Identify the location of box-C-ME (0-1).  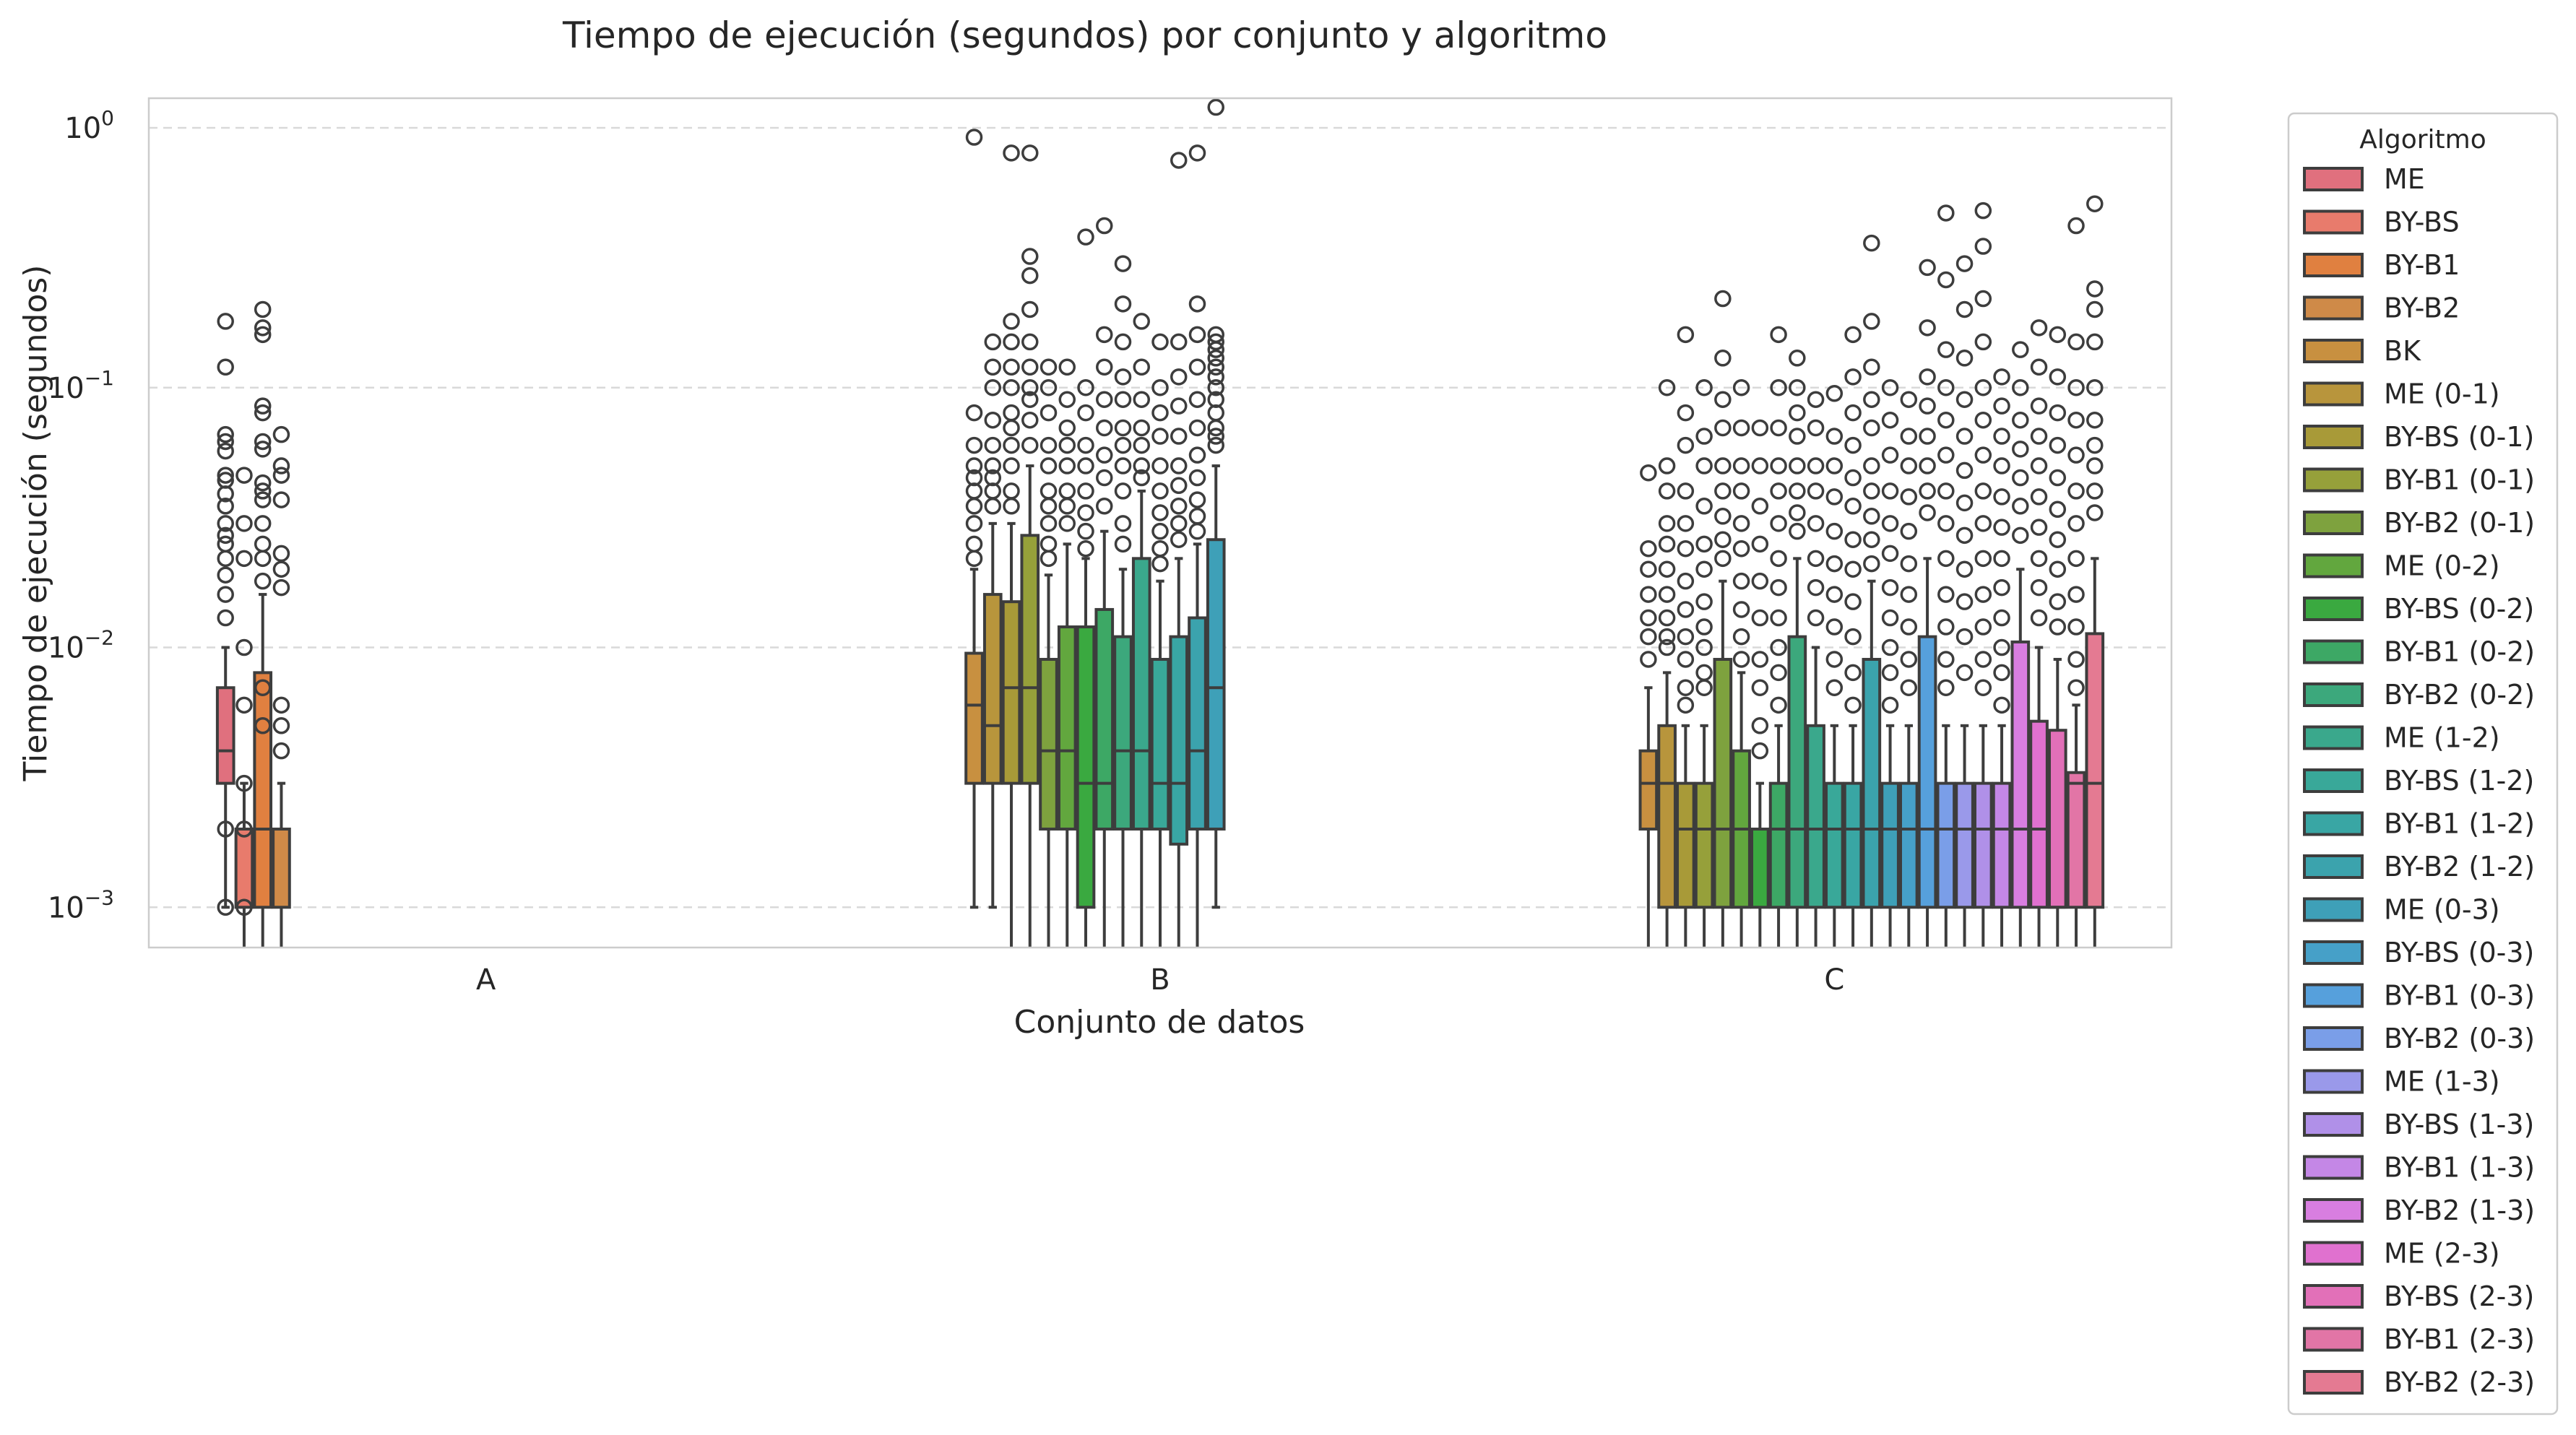
(1667, 663).